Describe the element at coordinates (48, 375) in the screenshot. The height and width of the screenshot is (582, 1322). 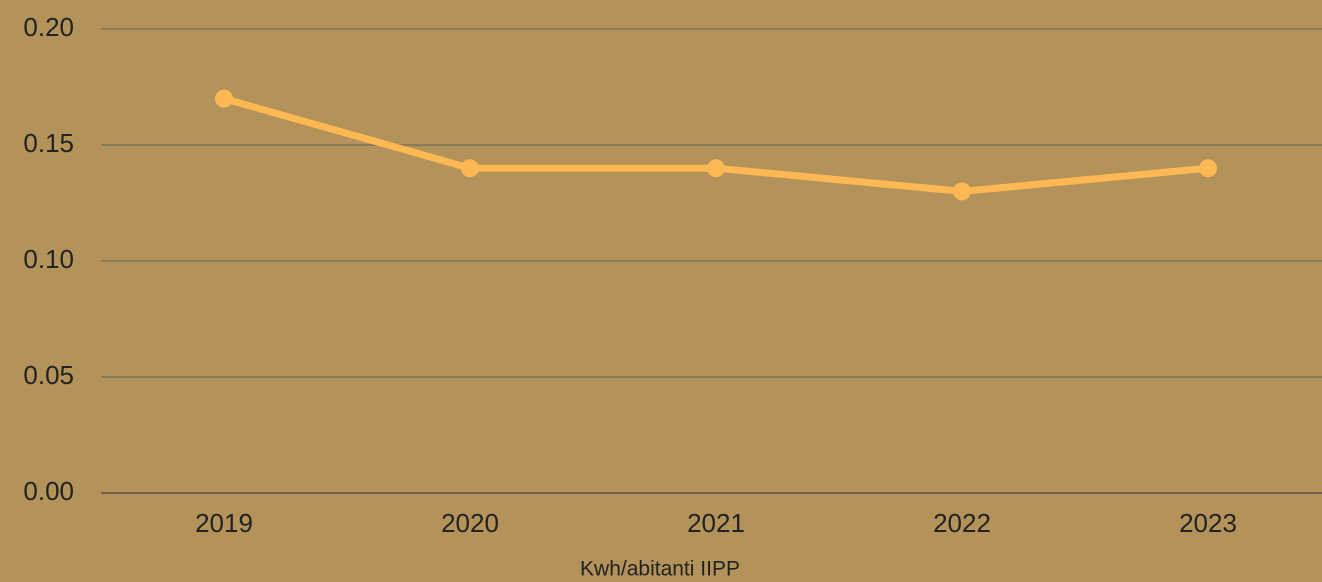
I see `y-tick-label: 0.05` at that location.